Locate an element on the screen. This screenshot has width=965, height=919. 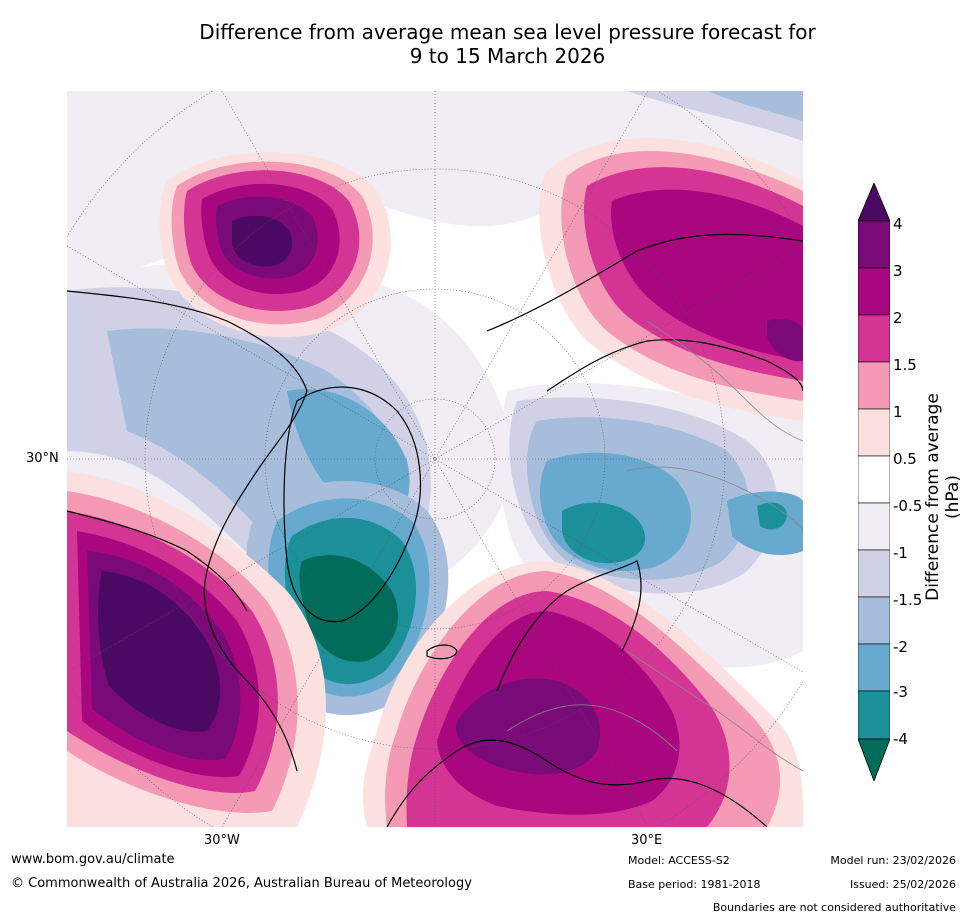
coastline-eurasia-north is located at coordinates (644, 282).